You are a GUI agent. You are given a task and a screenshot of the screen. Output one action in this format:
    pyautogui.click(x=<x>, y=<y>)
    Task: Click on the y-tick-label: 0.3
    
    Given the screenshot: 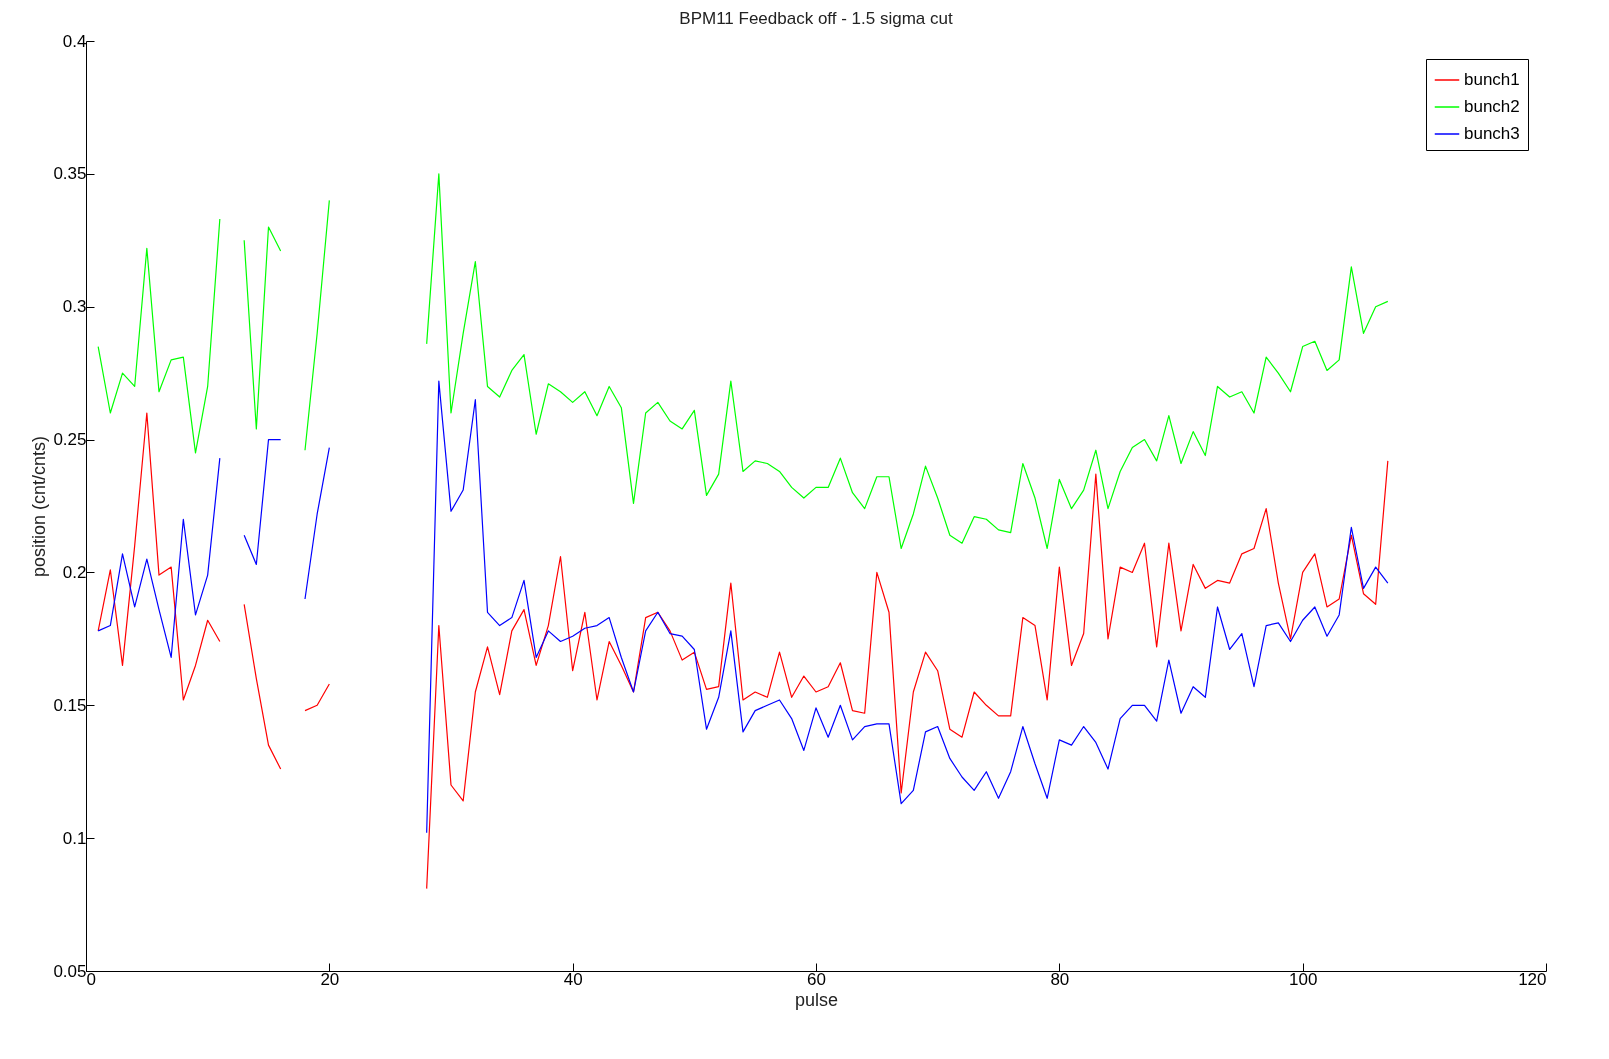 What is the action you would take?
    pyautogui.click(x=74, y=307)
    